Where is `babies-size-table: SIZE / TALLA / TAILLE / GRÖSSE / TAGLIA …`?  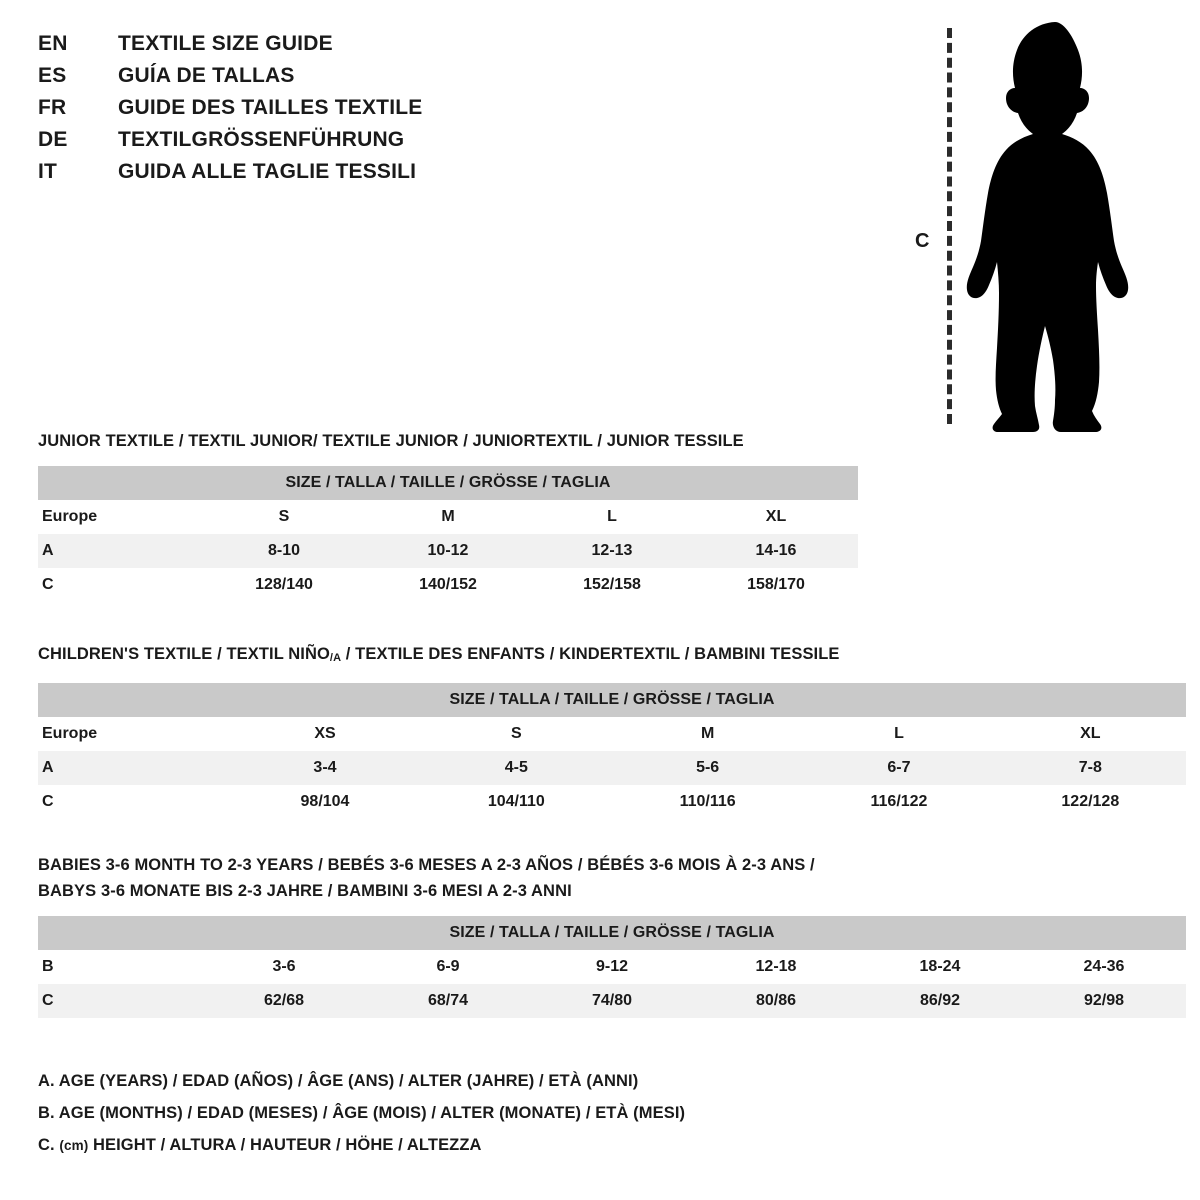 babies-size-table: SIZE / TALLA / TAILLE / GRÖSSE / TAGLIA … is located at coordinates (612, 967).